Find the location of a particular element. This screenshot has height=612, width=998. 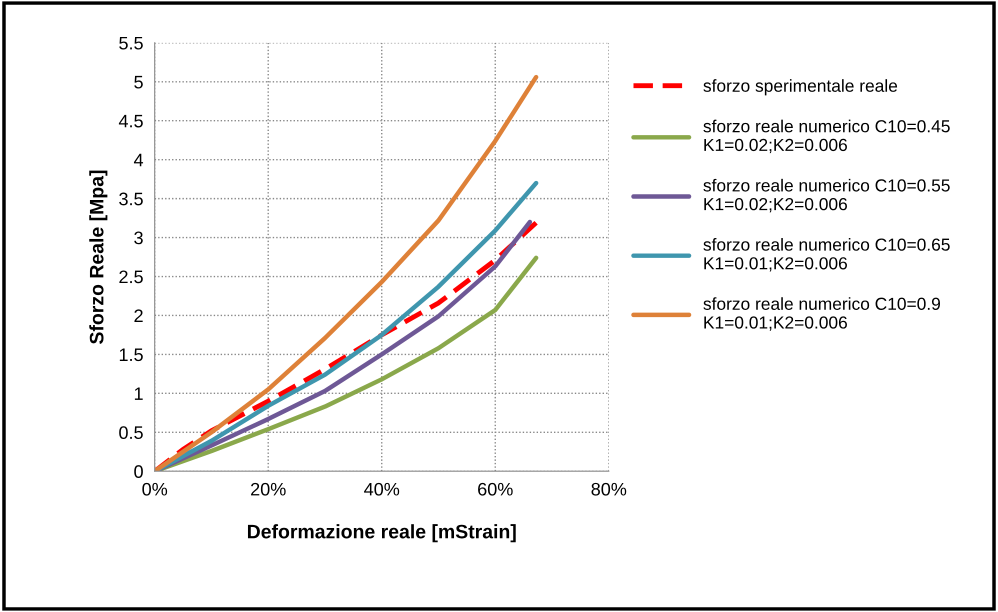

y-axis-title: Sforzo Reale [Mpa] is located at coordinates (98, 257).